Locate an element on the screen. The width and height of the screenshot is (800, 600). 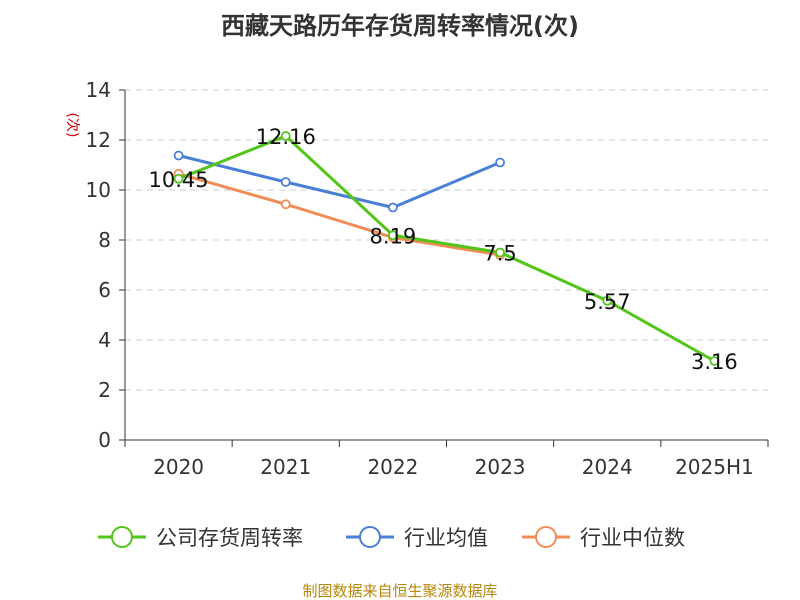
y-axis-unit: (次) is located at coordinates (72, 125).